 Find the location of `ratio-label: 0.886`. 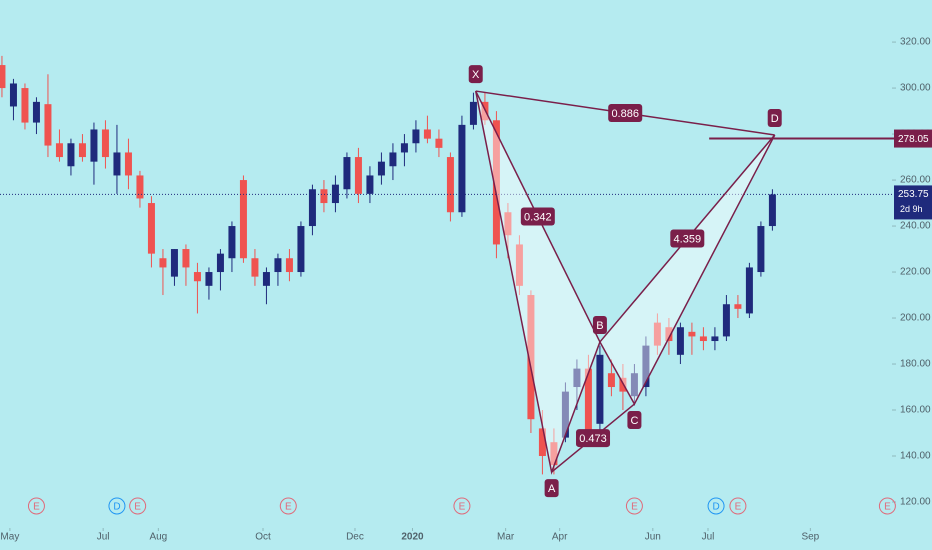

ratio-label: 0.886 is located at coordinates (625, 114).